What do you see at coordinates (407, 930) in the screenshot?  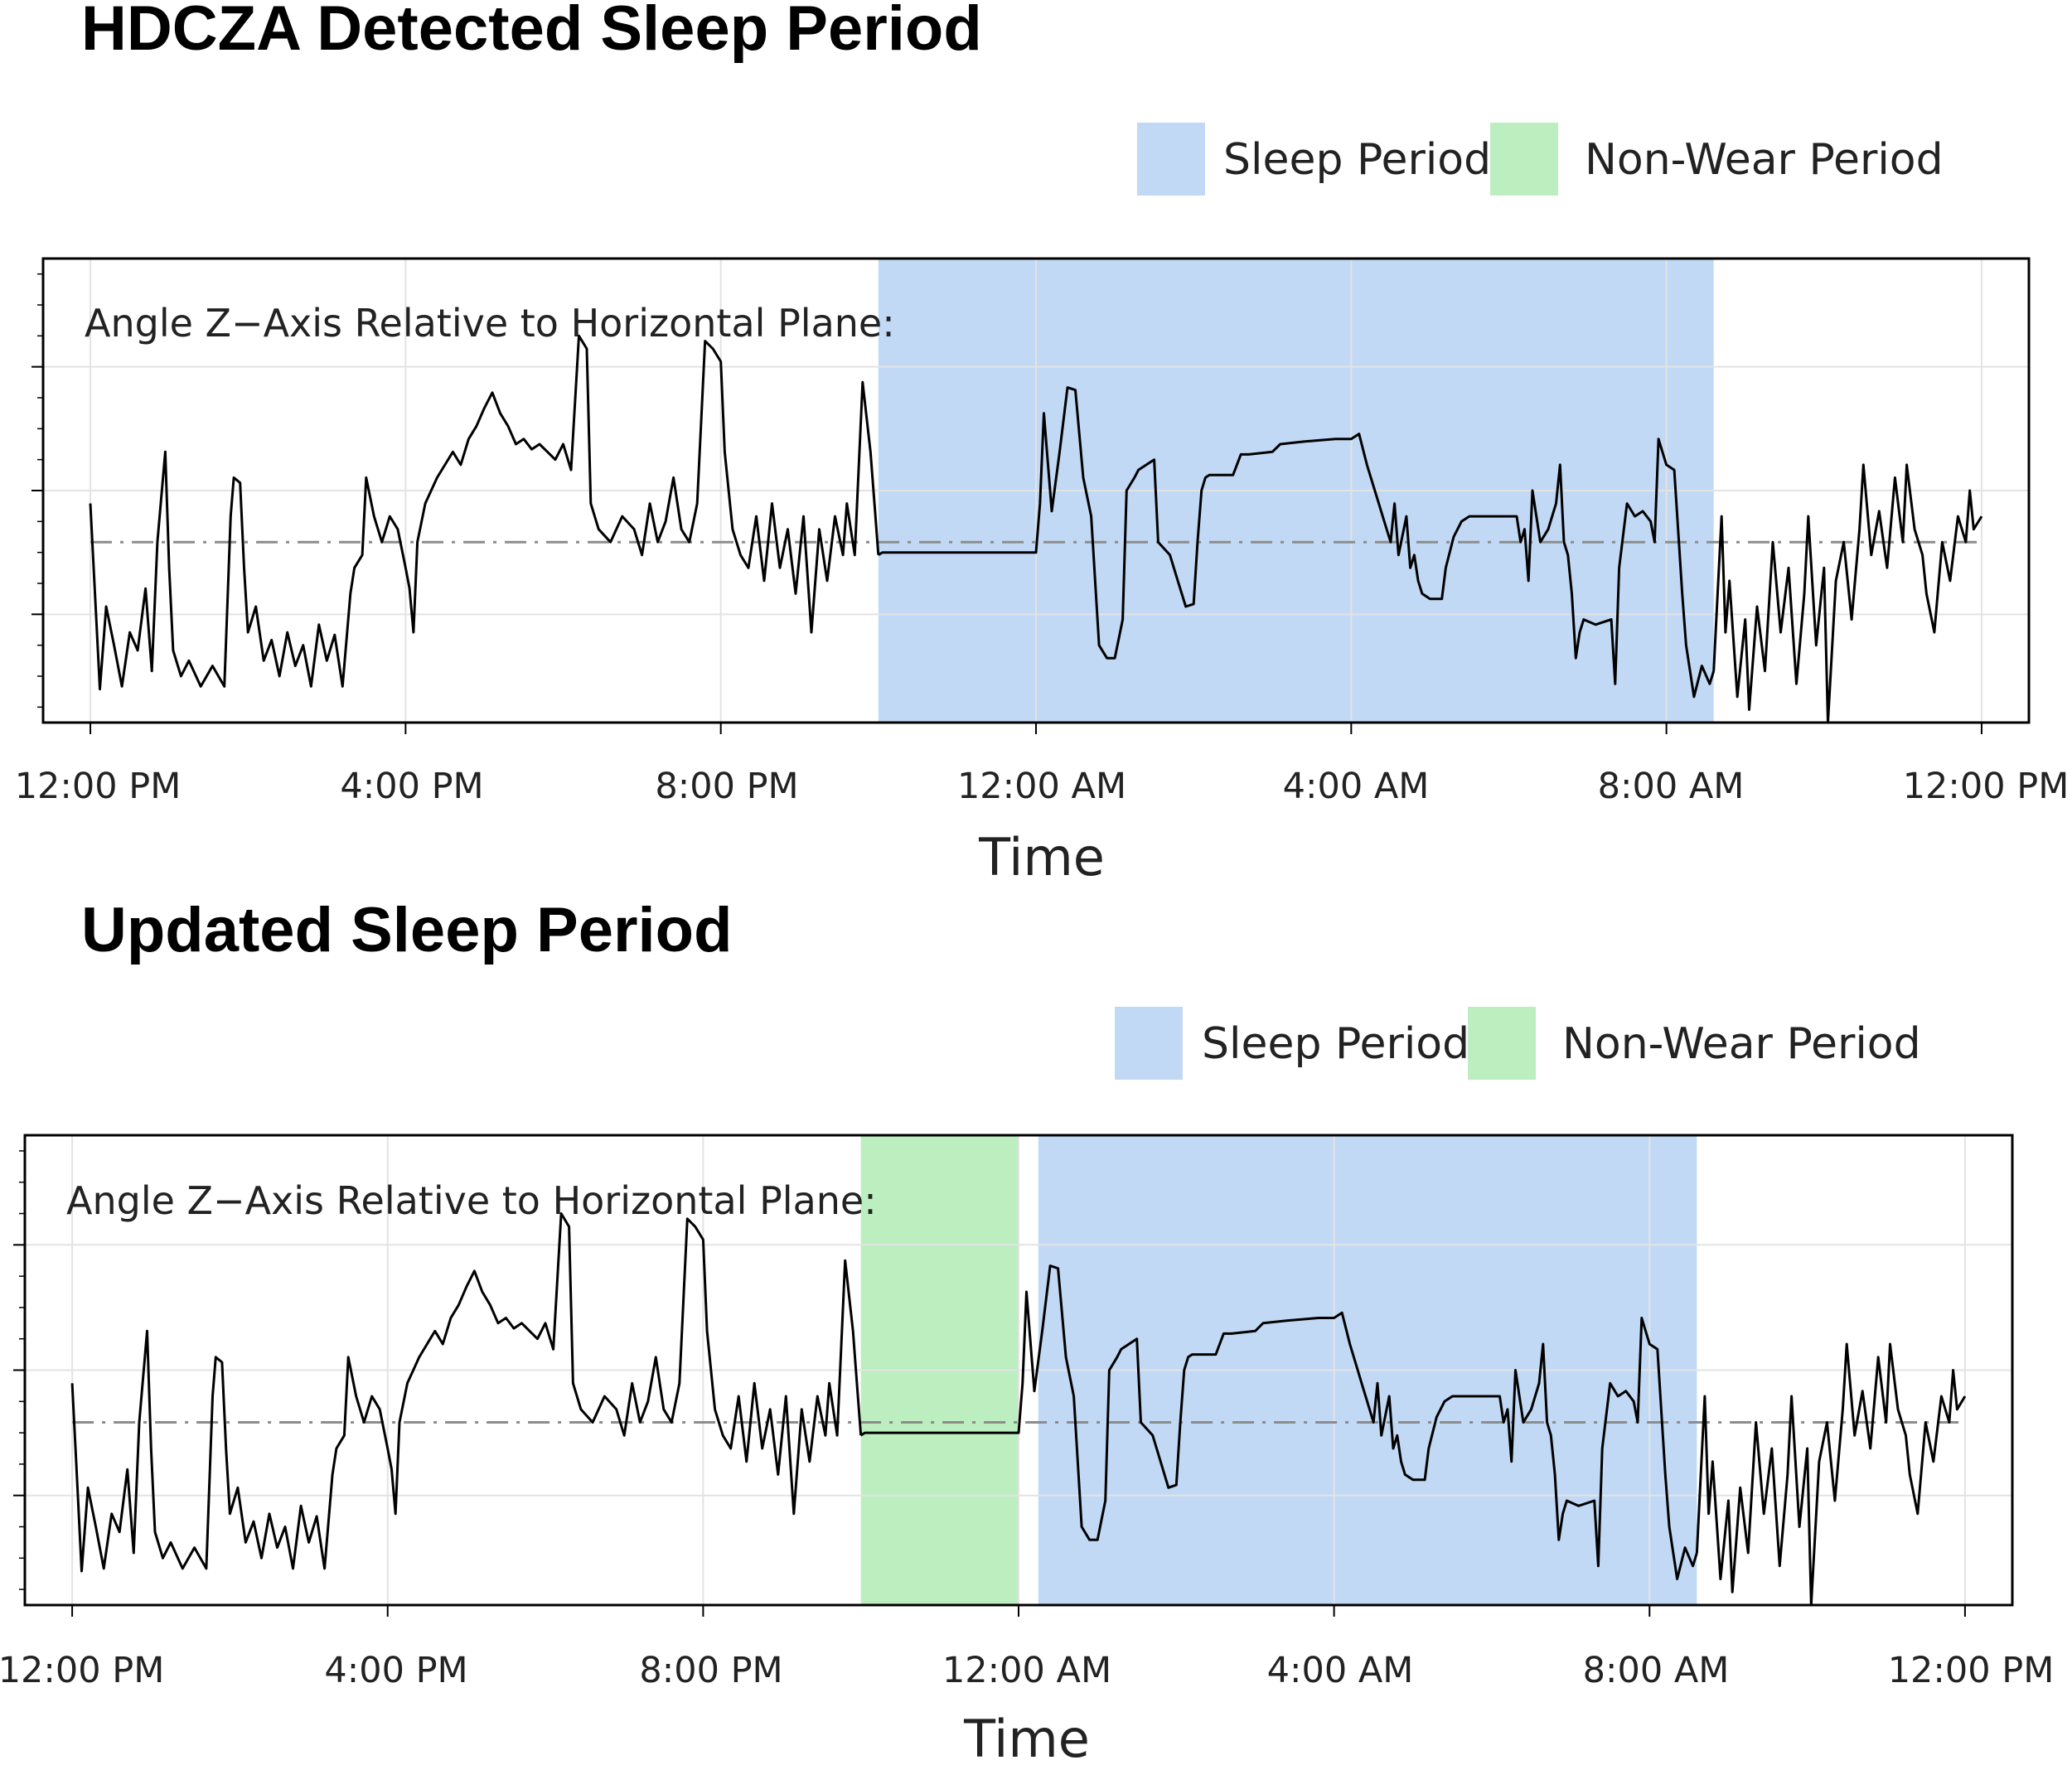 I see `chart-title: Updated Sleep Period` at bounding box center [407, 930].